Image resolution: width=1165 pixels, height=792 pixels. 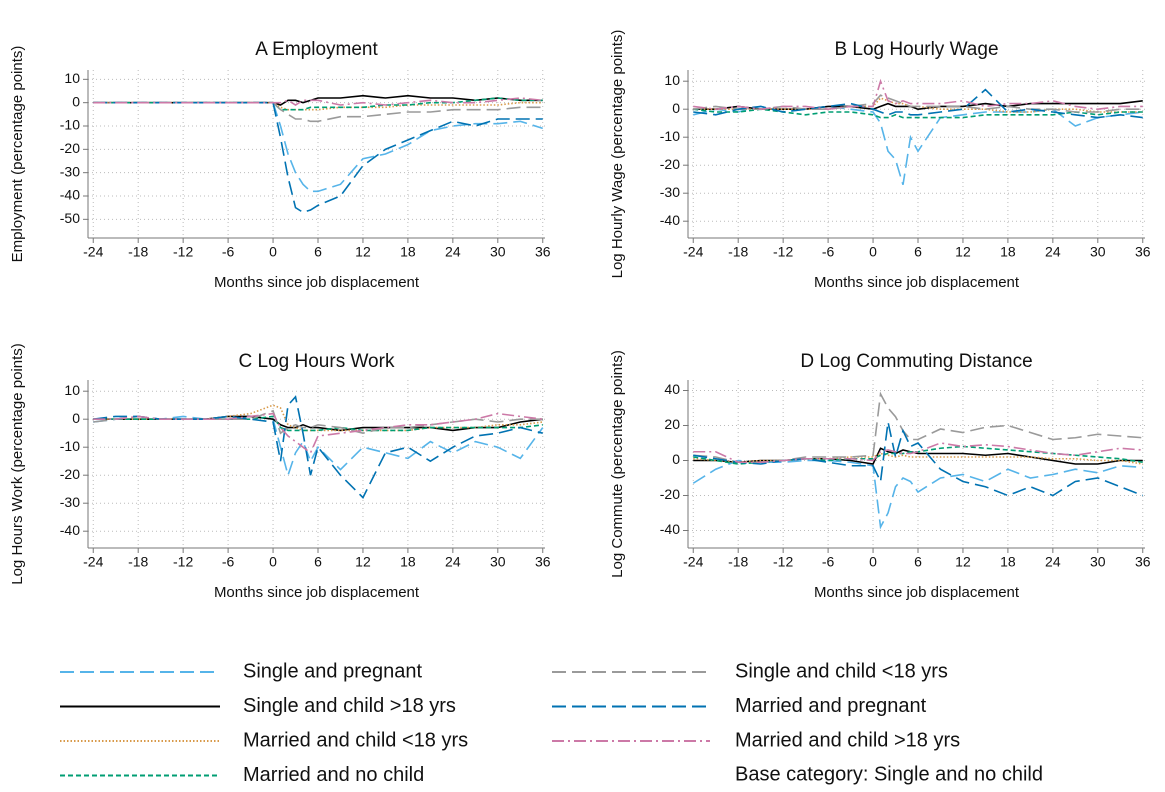 I want to click on y-axis-label: Employment (percentage points), so click(x=17, y=154).